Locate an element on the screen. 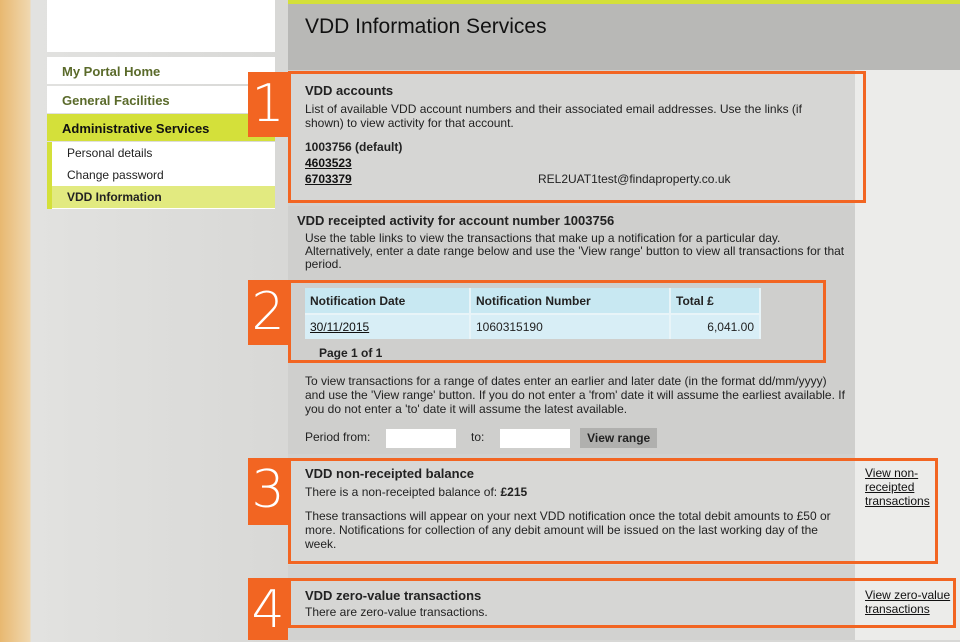 The height and width of the screenshot is (642, 960). nav-my-portal-home: My Portal Home is located at coordinates (161, 70).